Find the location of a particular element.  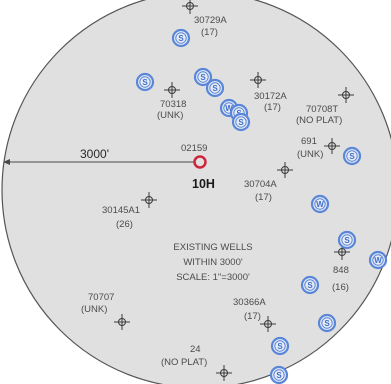

well-70708t: 70708T (NO PLAT) is located at coordinates (325, 106).